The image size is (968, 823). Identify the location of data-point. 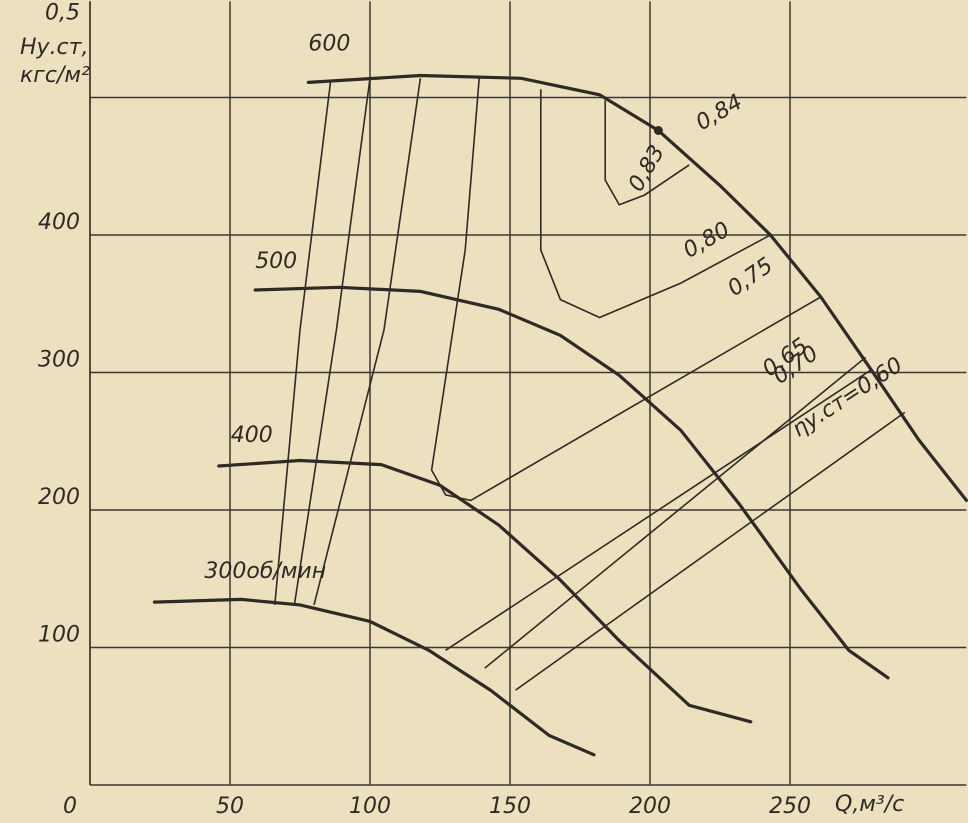
(658, 130).